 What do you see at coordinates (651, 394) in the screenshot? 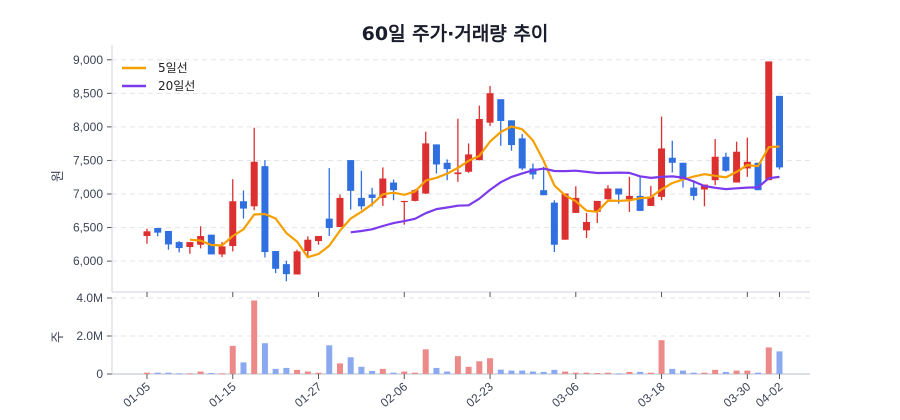
I see `x-tick-label: 03-18` at bounding box center [651, 394].